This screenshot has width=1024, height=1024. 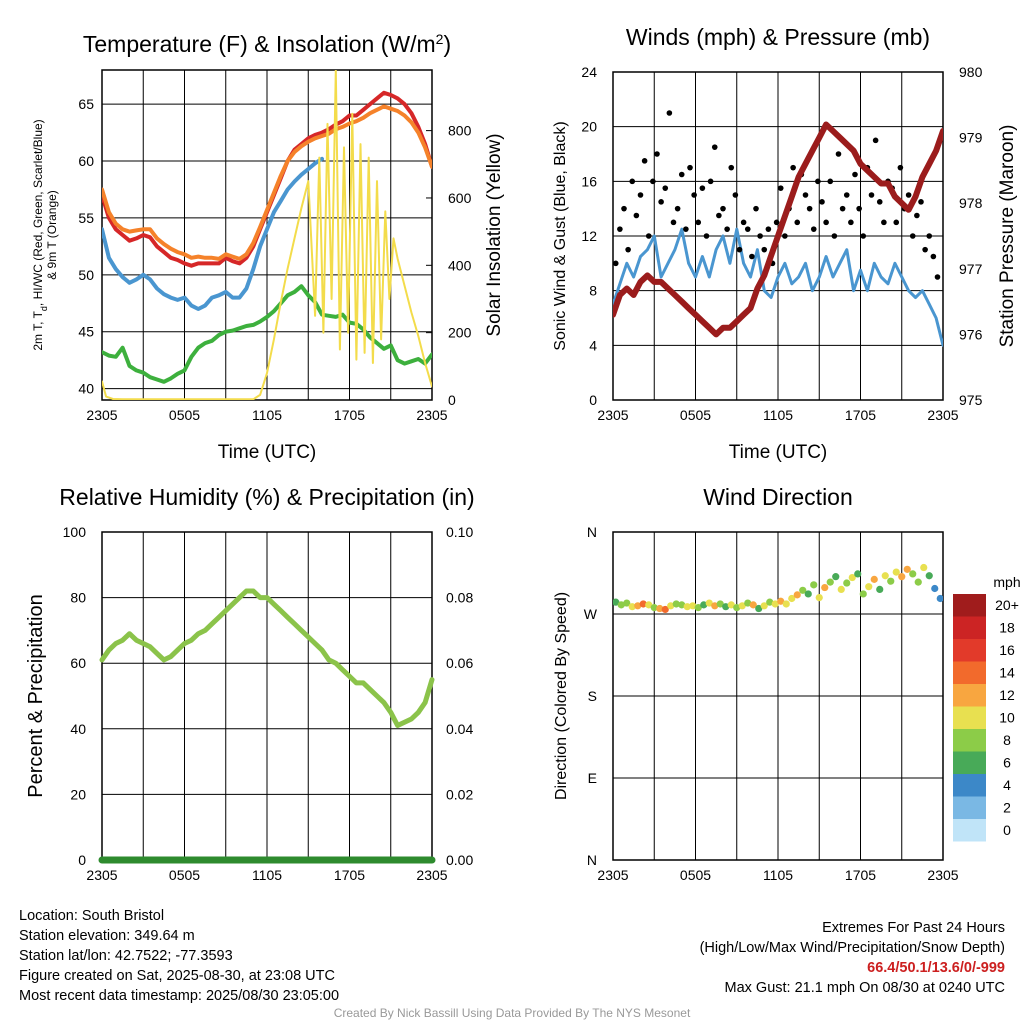 I want to click on series-line-light_green, so click(x=267, y=658).